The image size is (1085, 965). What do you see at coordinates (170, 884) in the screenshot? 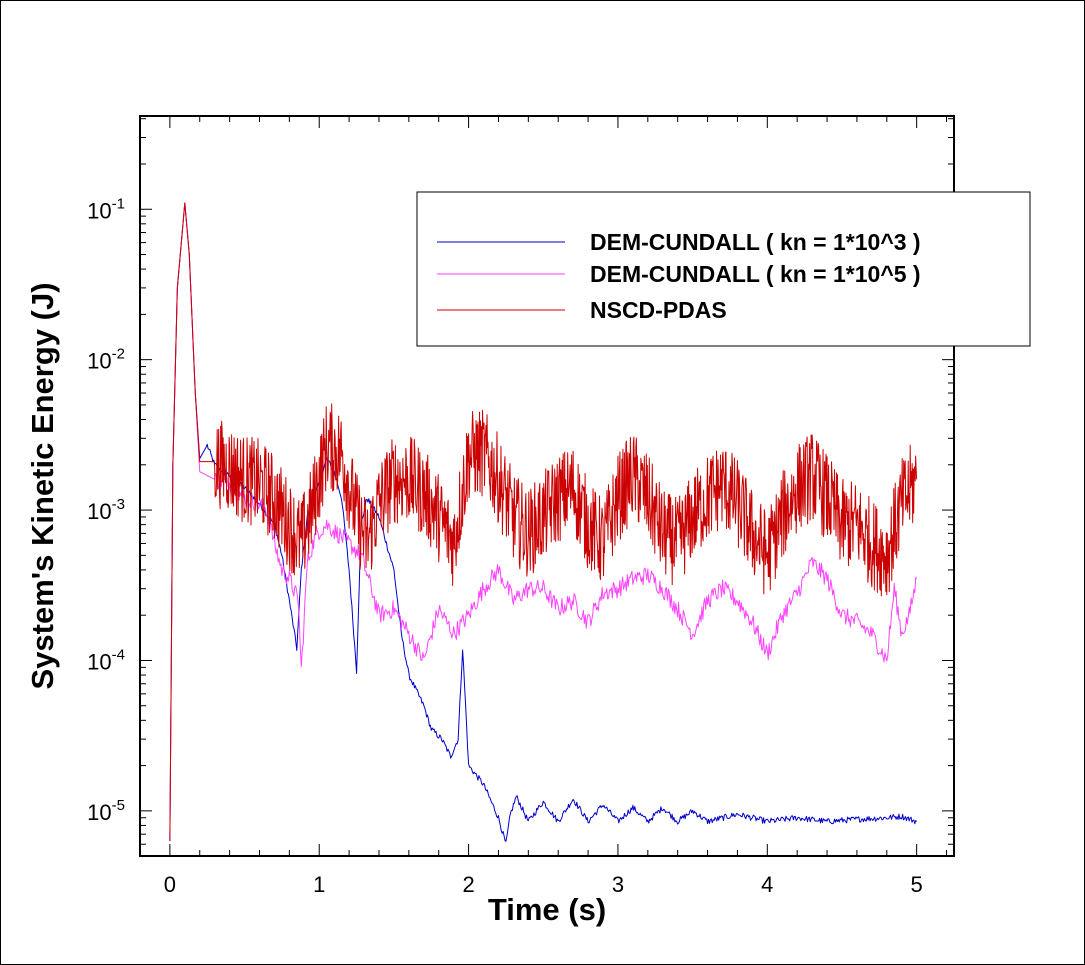
I see `x-tick-label: 0` at bounding box center [170, 884].